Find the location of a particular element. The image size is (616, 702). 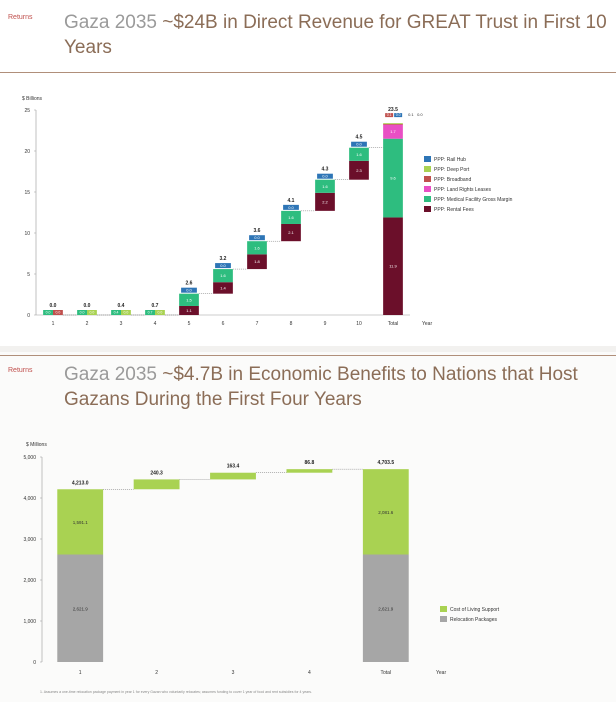

y-tick-label: 2,000 is located at coordinates (29, 581).